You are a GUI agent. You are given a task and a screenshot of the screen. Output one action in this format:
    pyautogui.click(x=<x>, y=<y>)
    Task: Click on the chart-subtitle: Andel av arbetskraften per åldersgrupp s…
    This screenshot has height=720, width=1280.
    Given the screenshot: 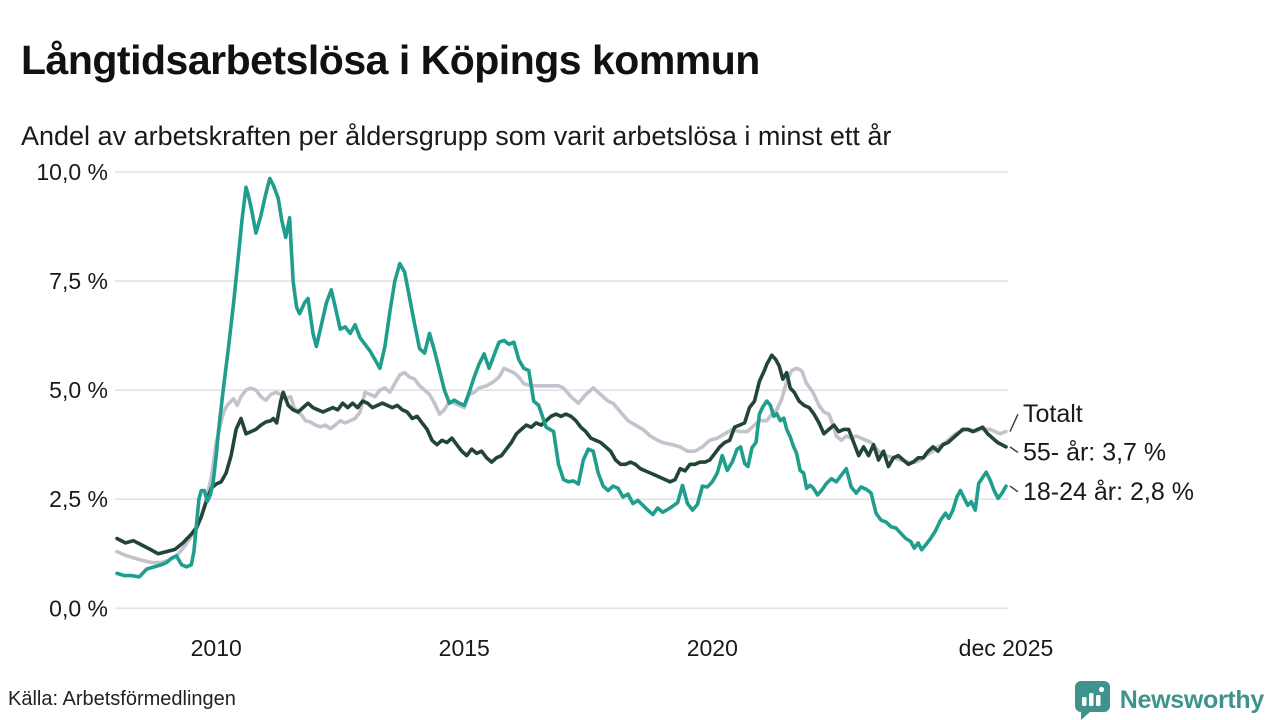 What is the action you would take?
    pyautogui.click(x=456, y=136)
    